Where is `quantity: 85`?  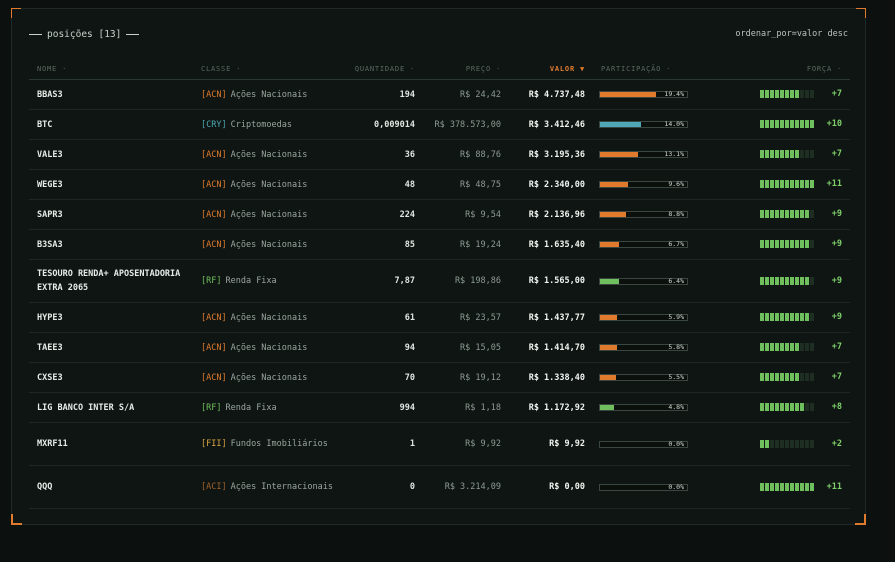 quantity: 85 is located at coordinates (383, 244).